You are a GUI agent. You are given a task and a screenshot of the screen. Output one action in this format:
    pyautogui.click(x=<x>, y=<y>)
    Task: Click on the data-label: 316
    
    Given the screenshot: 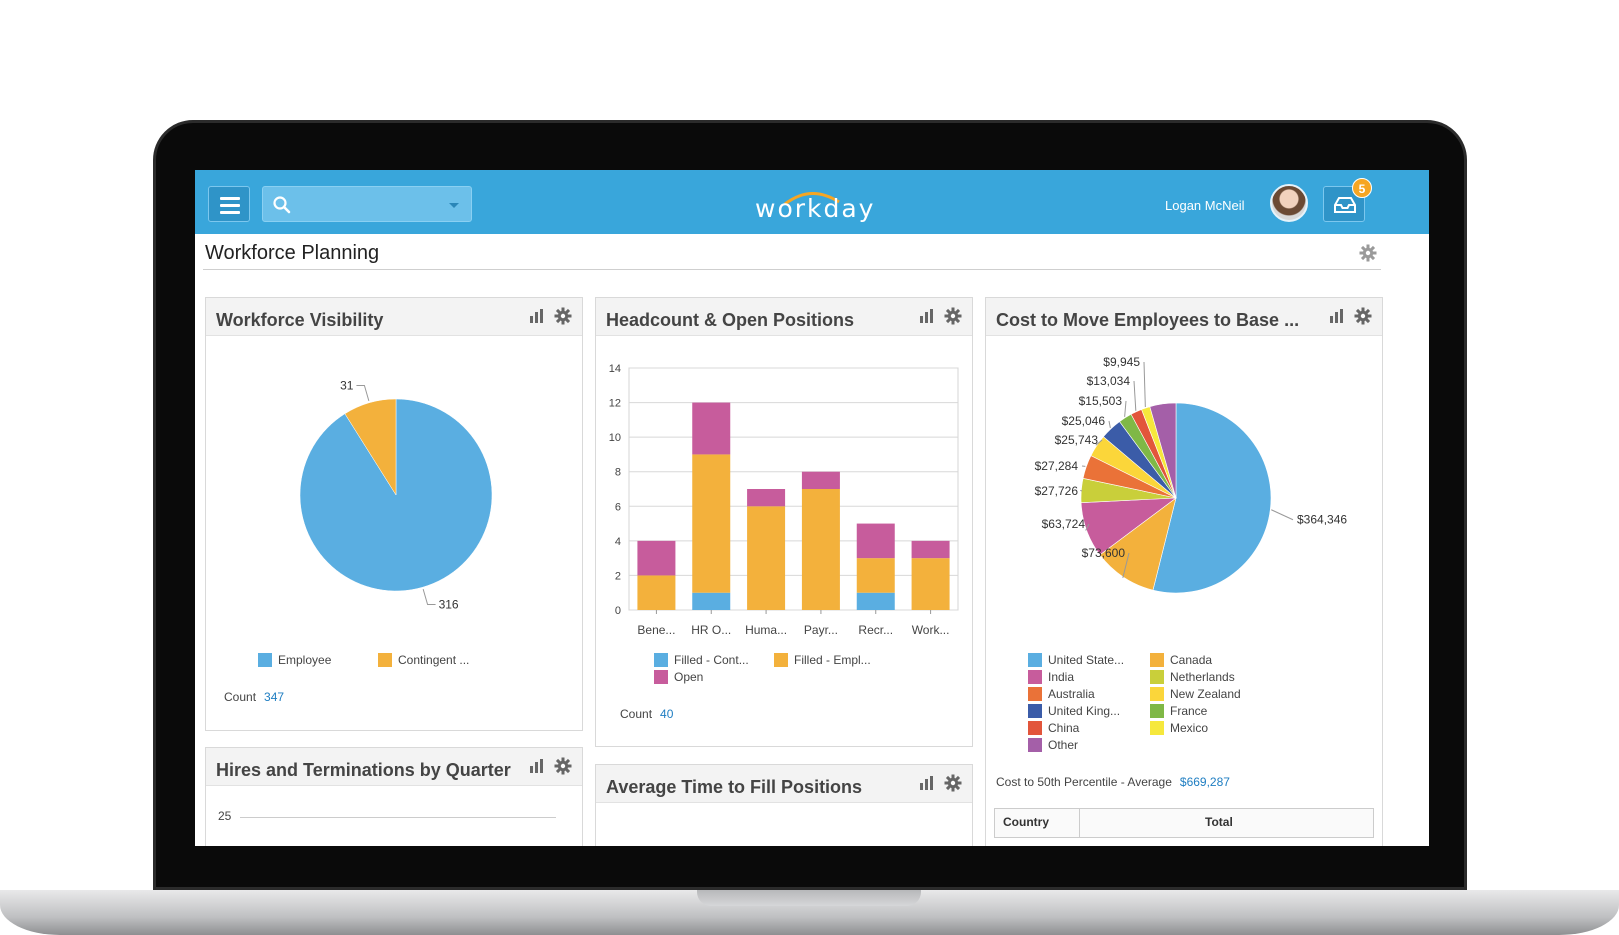 What is the action you would take?
    pyautogui.click(x=449, y=605)
    